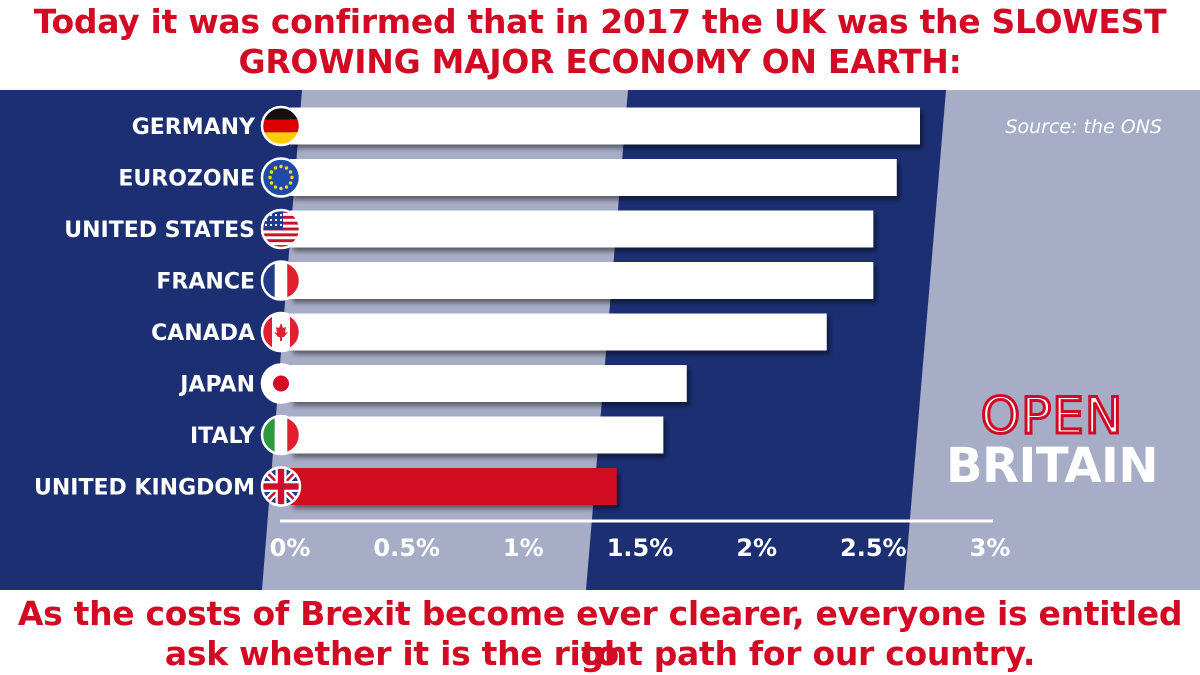 The height and width of the screenshot is (675, 1200). What do you see at coordinates (990, 548) in the screenshot?
I see `x-tick-label: 3%` at bounding box center [990, 548].